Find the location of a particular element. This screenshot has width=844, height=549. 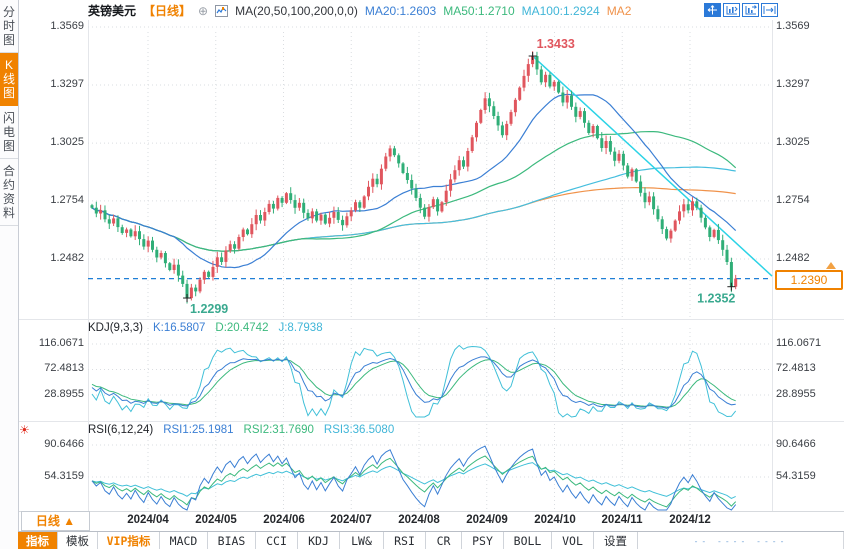

rsi3-value: RSI3:36.5080 is located at coordinates (359, 430).